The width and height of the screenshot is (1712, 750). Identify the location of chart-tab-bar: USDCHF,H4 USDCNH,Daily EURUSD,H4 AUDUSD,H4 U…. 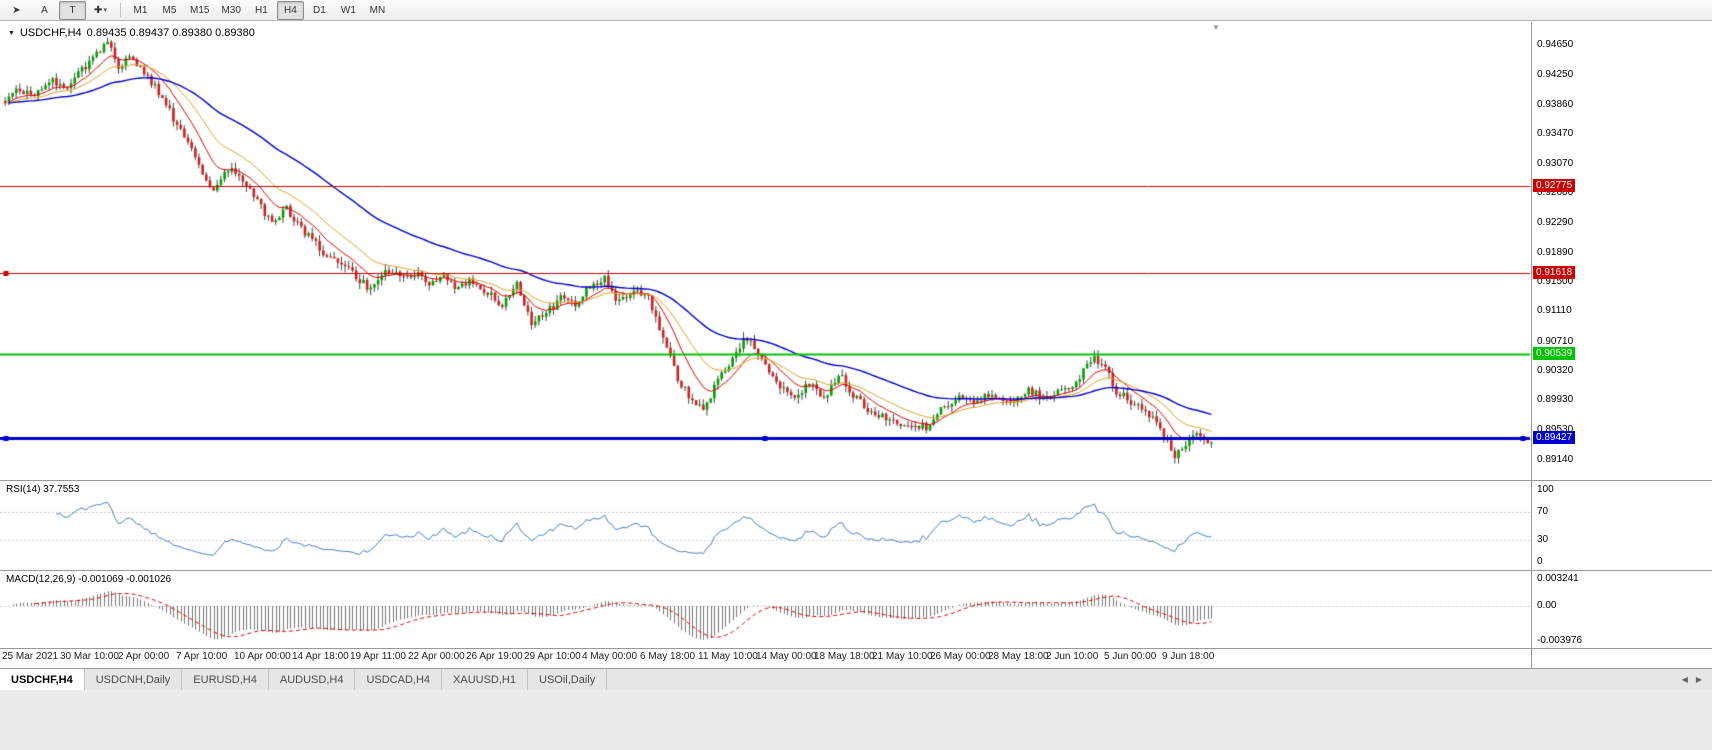
(856, 679).